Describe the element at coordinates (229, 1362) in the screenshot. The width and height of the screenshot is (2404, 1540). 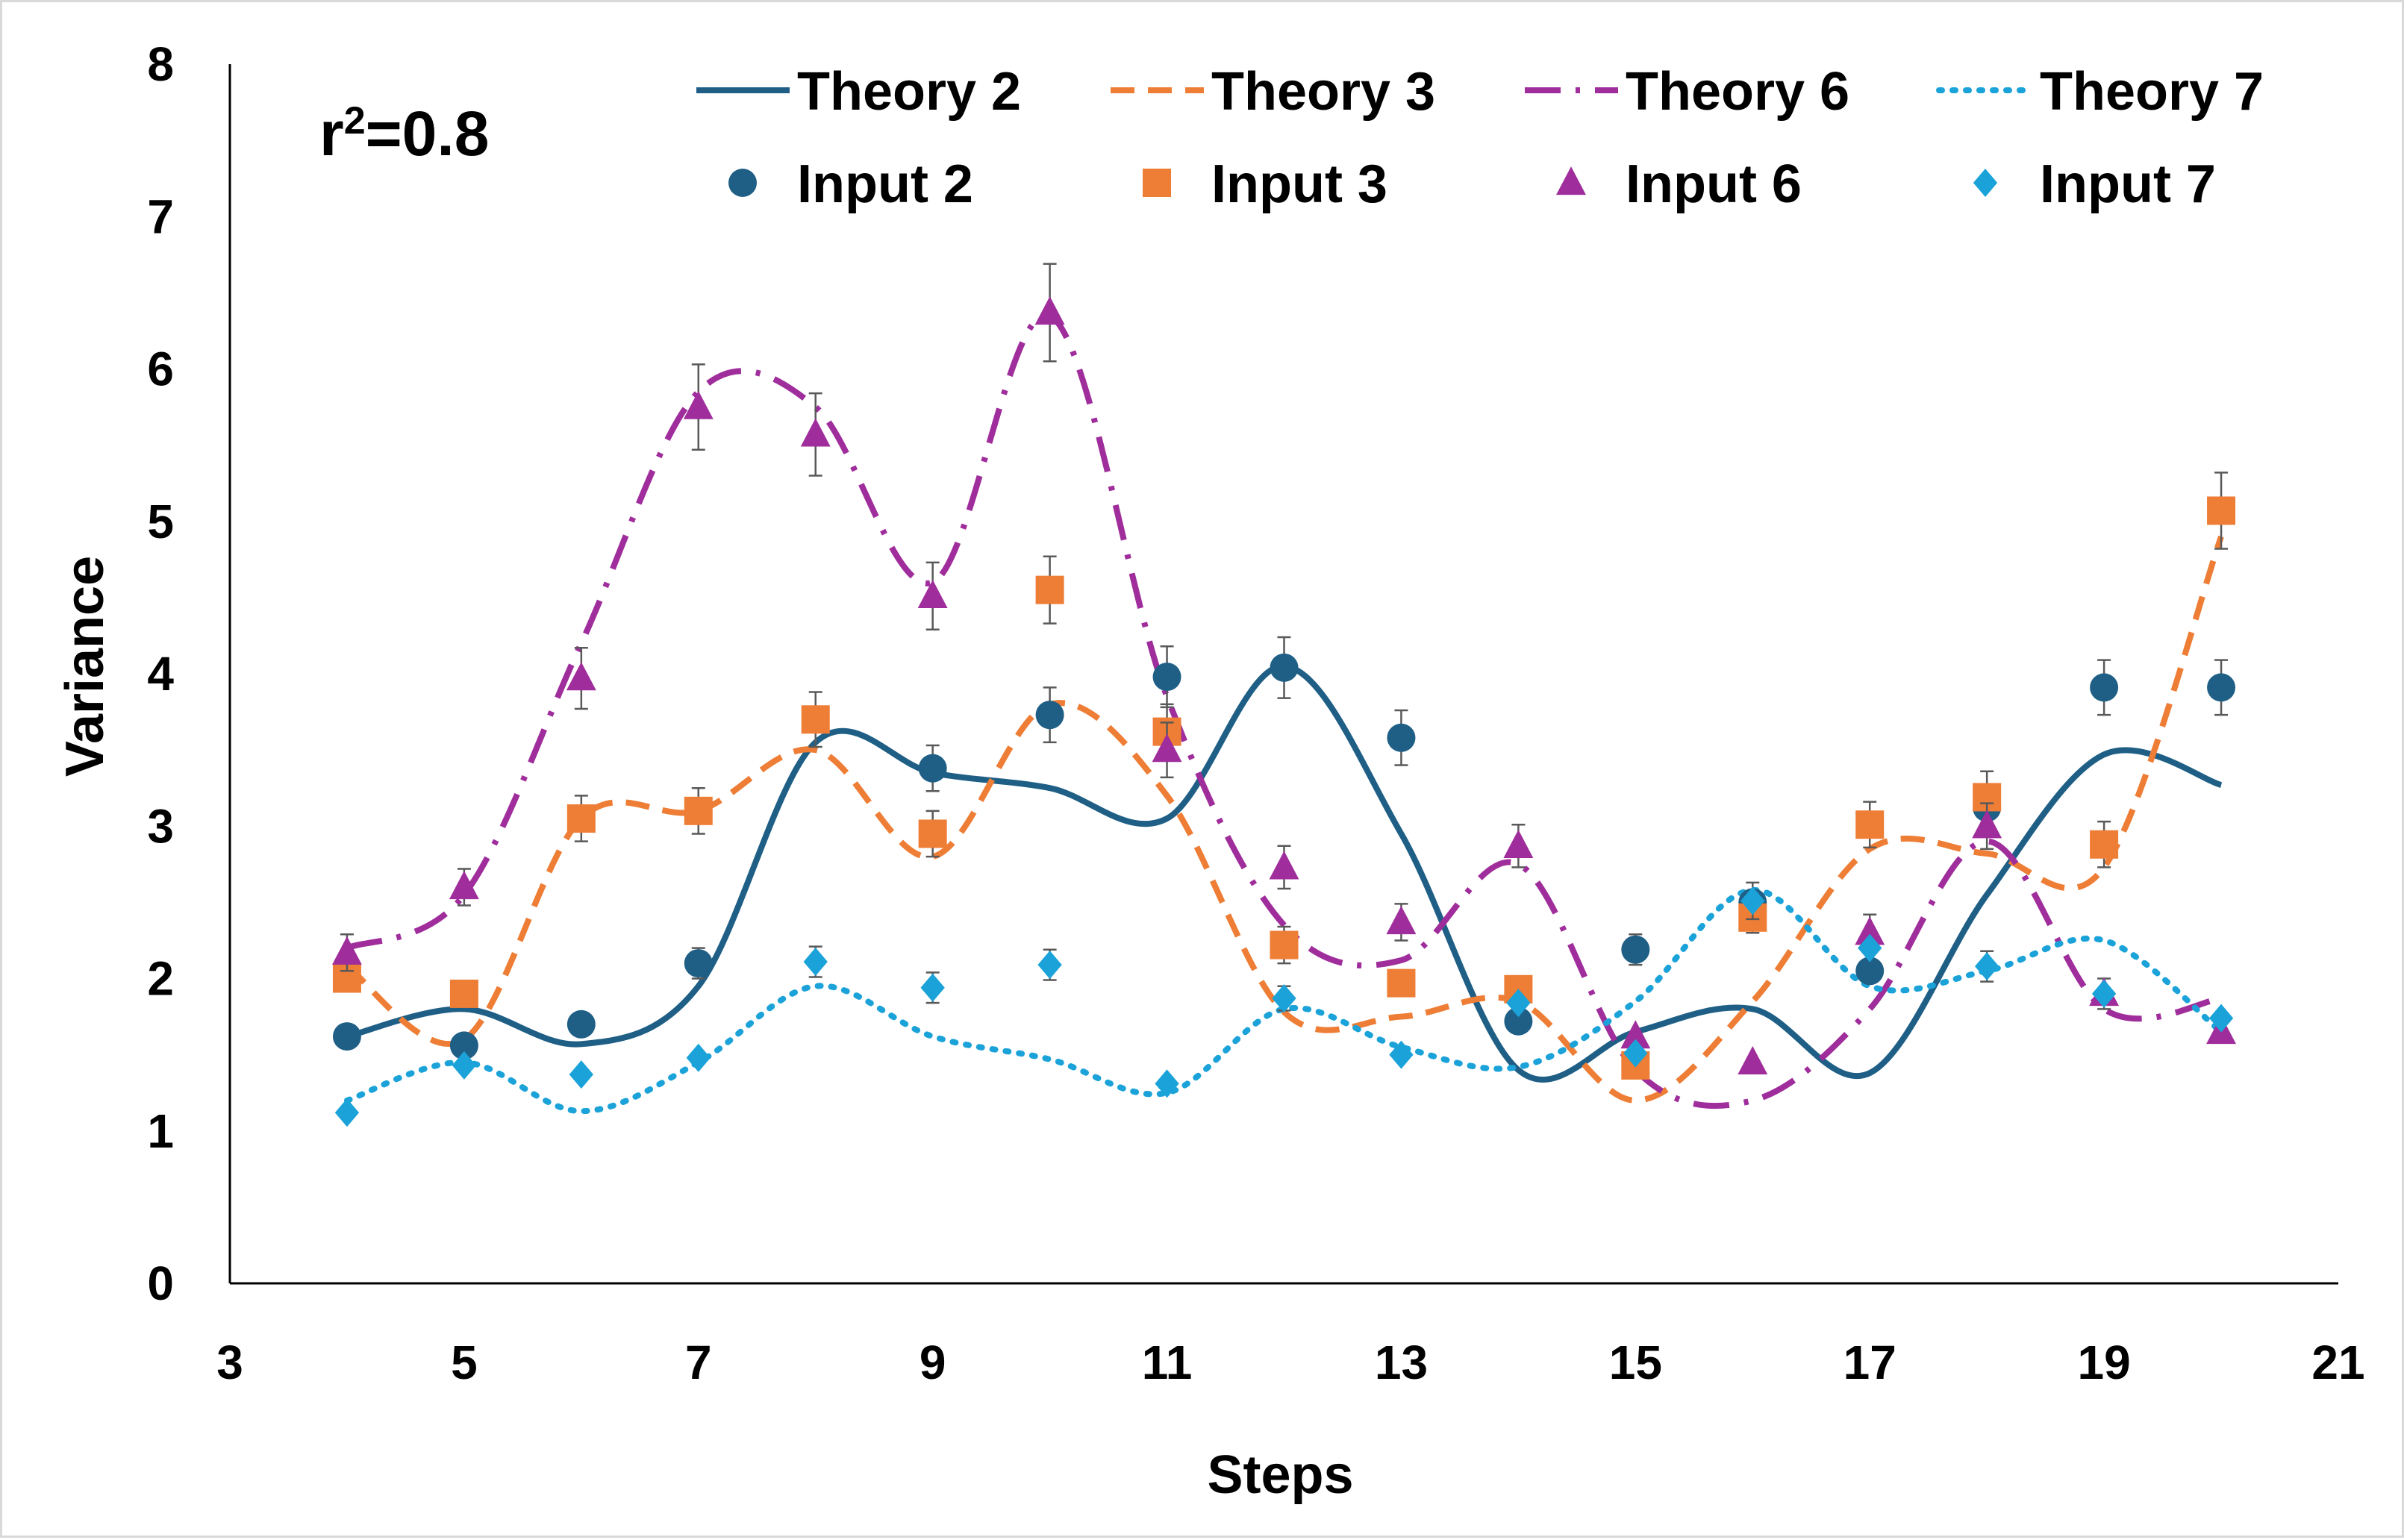
I see `x-tick-label: 3` at that location.